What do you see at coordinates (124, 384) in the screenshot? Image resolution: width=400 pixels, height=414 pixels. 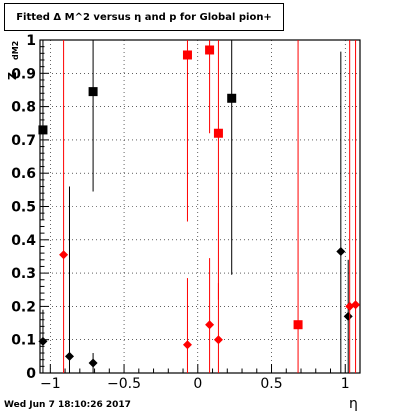 I see `x-tick-label-1: −0.5` at bounding box center [124, 384].